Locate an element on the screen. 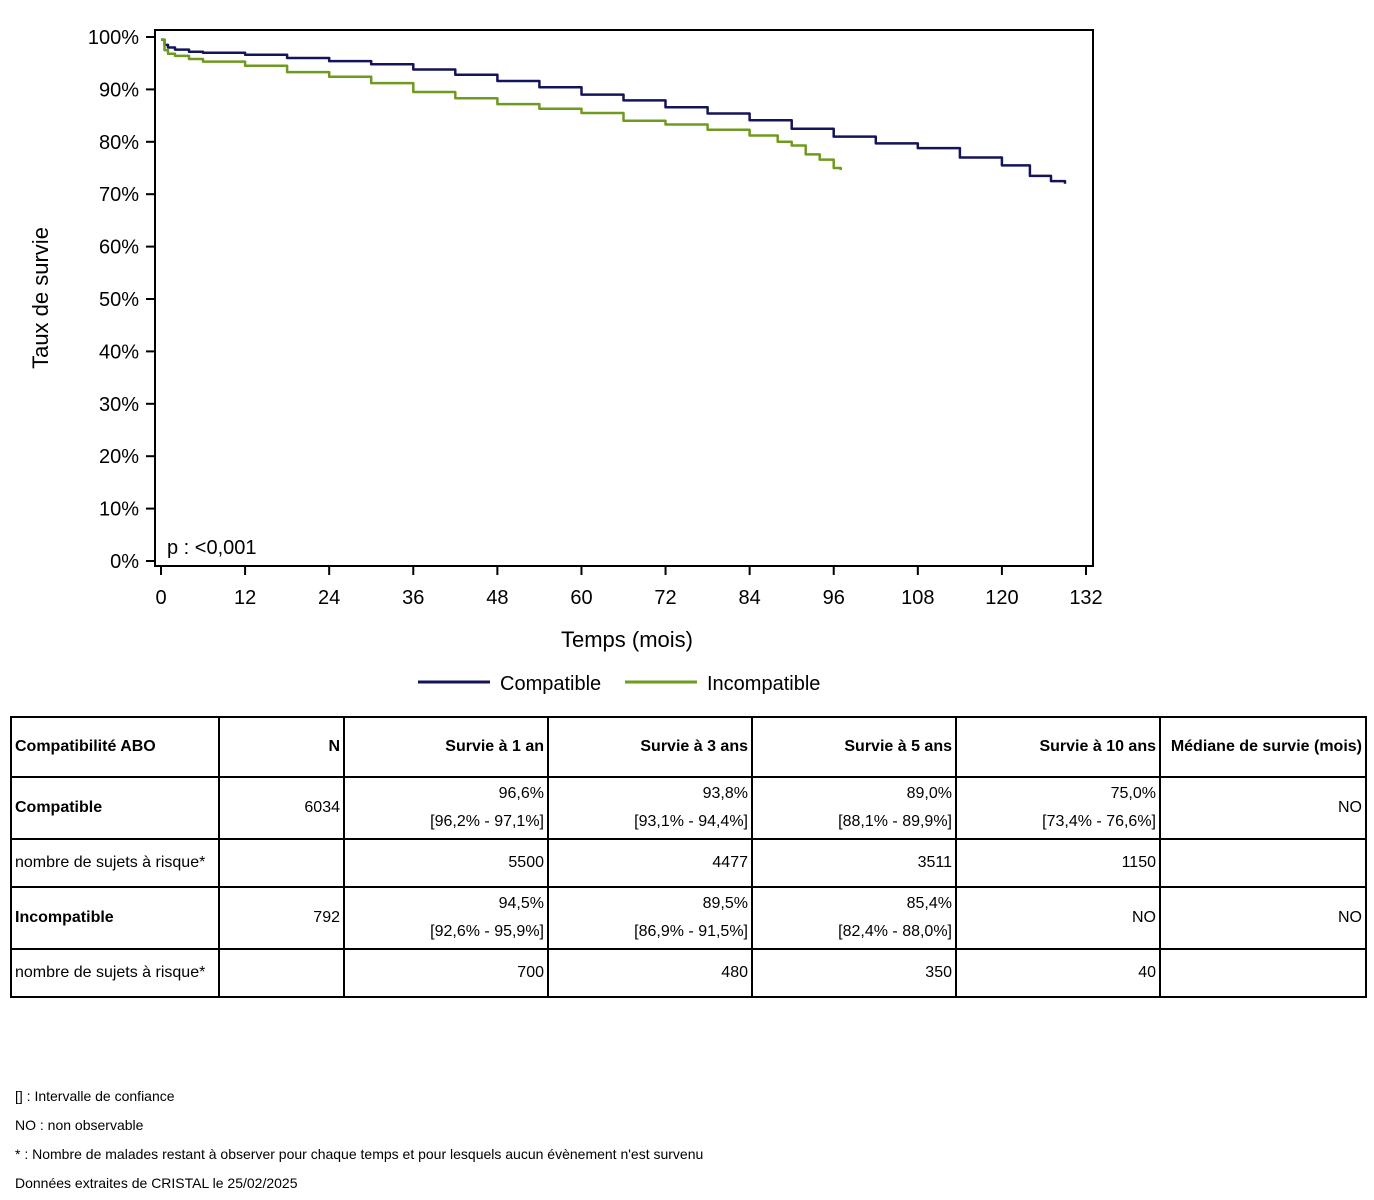 The height and width of the screenshot is (1200, 1374). y-tick-label: 100% is located at coordinates (113, 38).